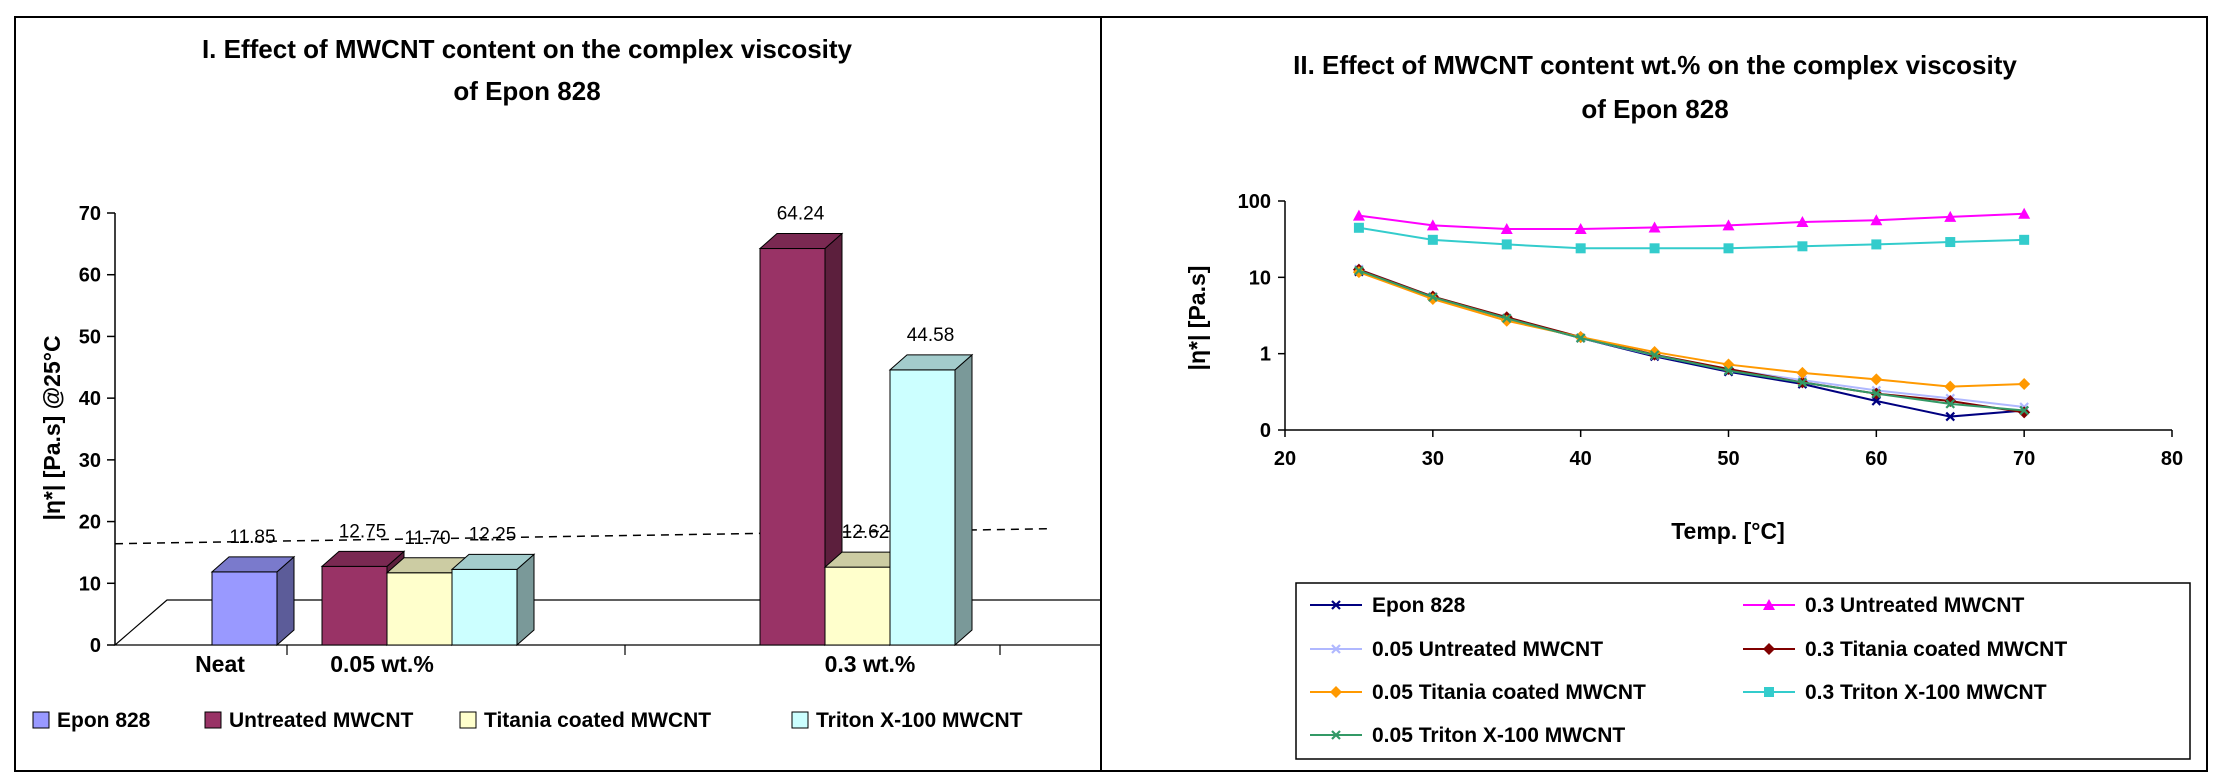  Describe the element at coordinates (321, 720) in the screenshot. I see `bar-legend-label: Untreated MWCNT` at that location.